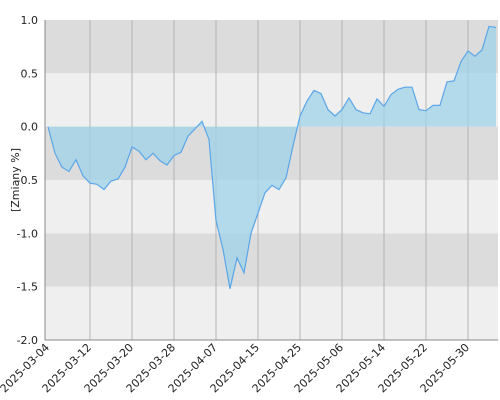  What do you see at coordinates (30, 127) in the screenshot?
I see `y-tick-label: 0.0` at bounding box center [30, 127].